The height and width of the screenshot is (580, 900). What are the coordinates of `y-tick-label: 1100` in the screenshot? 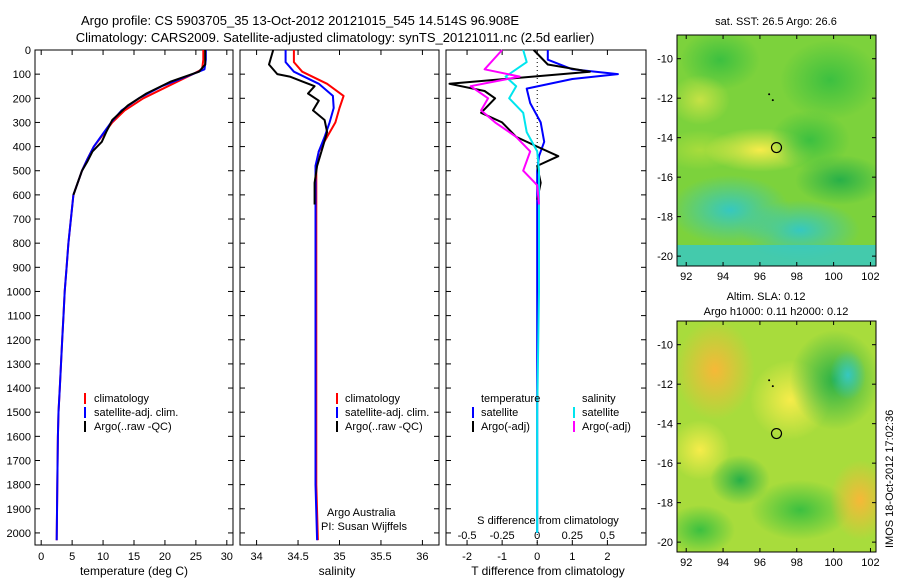 It's located at (19, 317).